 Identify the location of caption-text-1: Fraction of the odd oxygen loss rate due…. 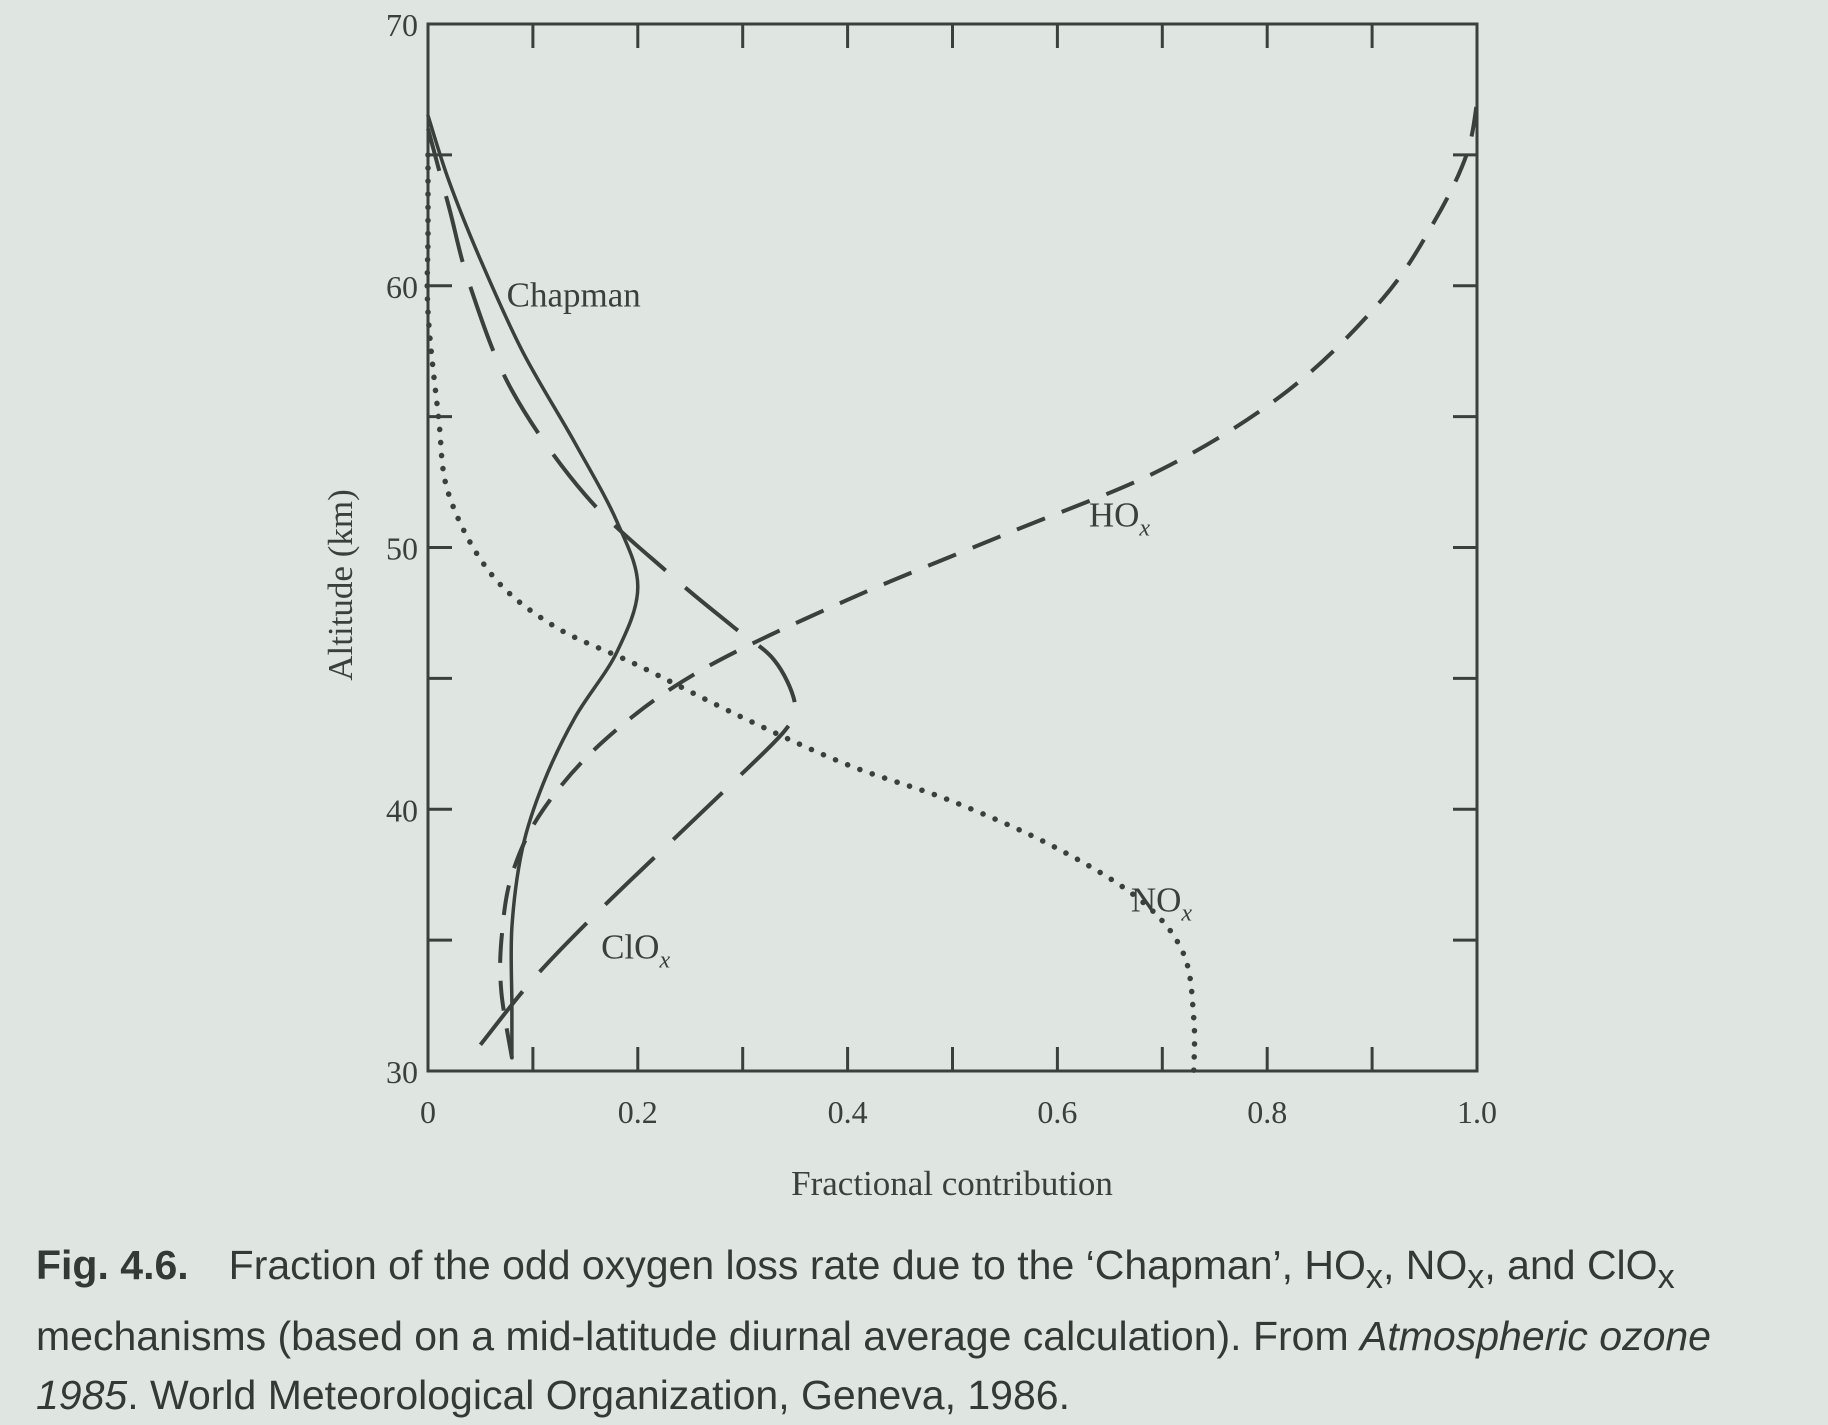
(797, 1265).